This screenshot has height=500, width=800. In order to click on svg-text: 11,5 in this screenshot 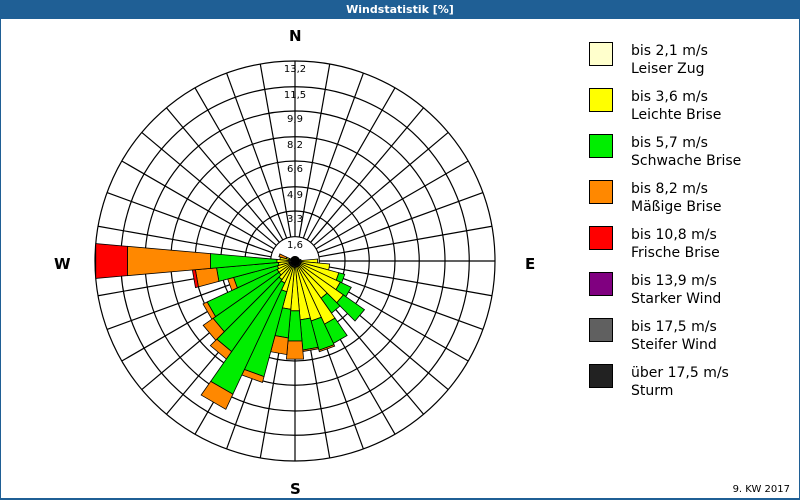, I will do `click(295, 95)`.